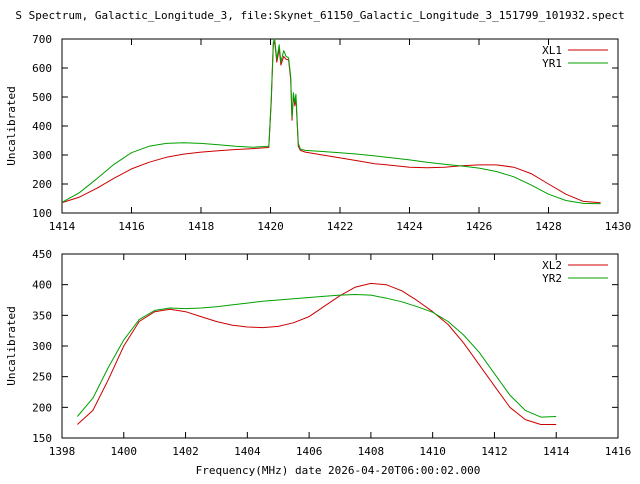 This screenshot has width=640, height=484. I want to click on y-tick-label: 500, so click(42, 97).